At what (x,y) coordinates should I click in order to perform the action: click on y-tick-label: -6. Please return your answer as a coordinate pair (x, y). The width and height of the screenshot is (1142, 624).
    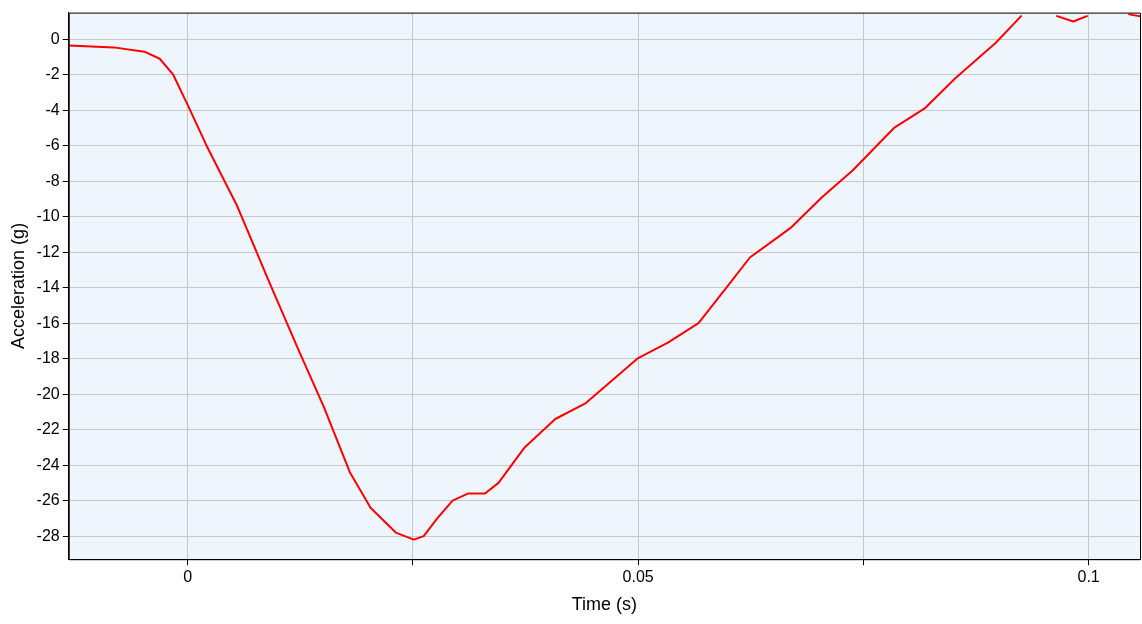
    Looking at the image, I should click on (52, 145).